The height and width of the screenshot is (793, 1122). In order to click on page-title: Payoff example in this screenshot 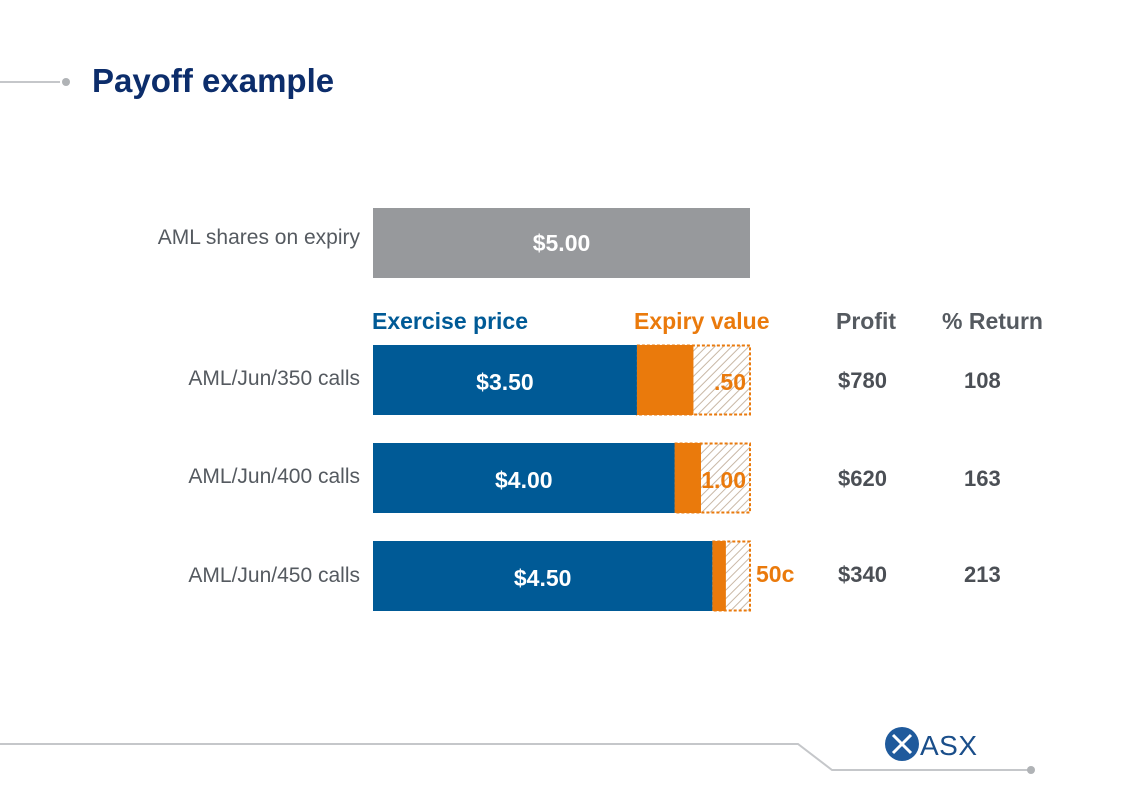, I will do `click(213, 80)`.